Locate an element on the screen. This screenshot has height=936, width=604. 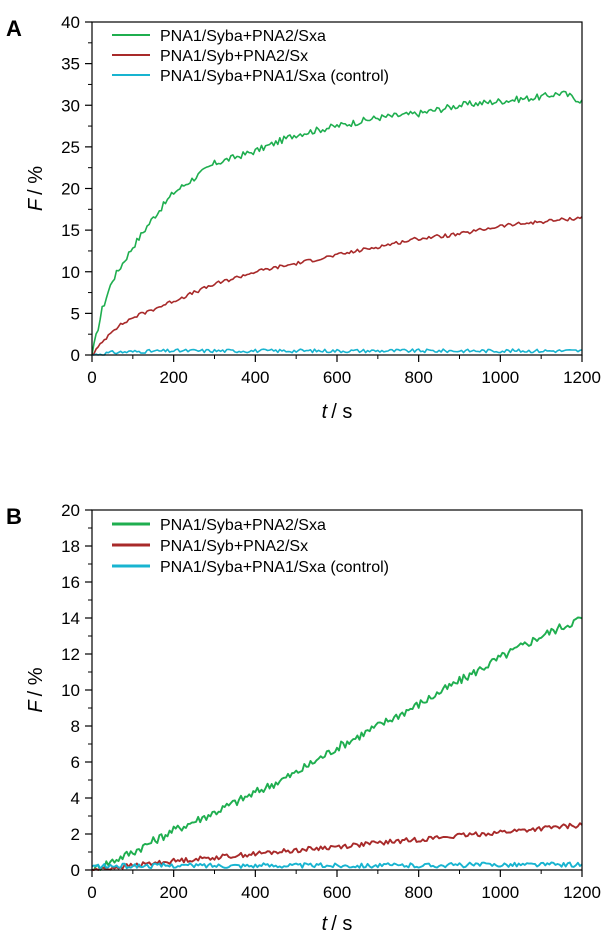
panel-a-y-tick-label: 10 is located at coordinates (70, 272).